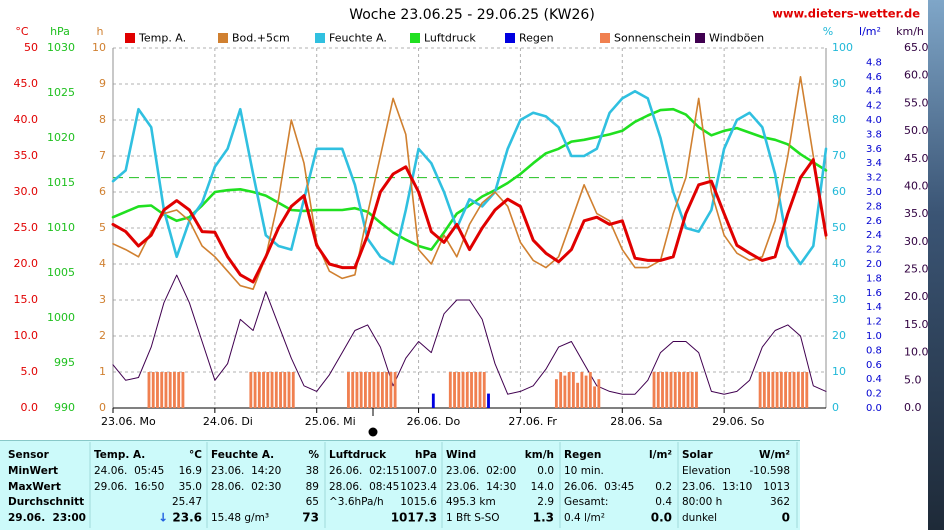 Image resolution: width=944 pixels, height=530 pixels. I want to click on column-unit: °C, so click(195, 455).